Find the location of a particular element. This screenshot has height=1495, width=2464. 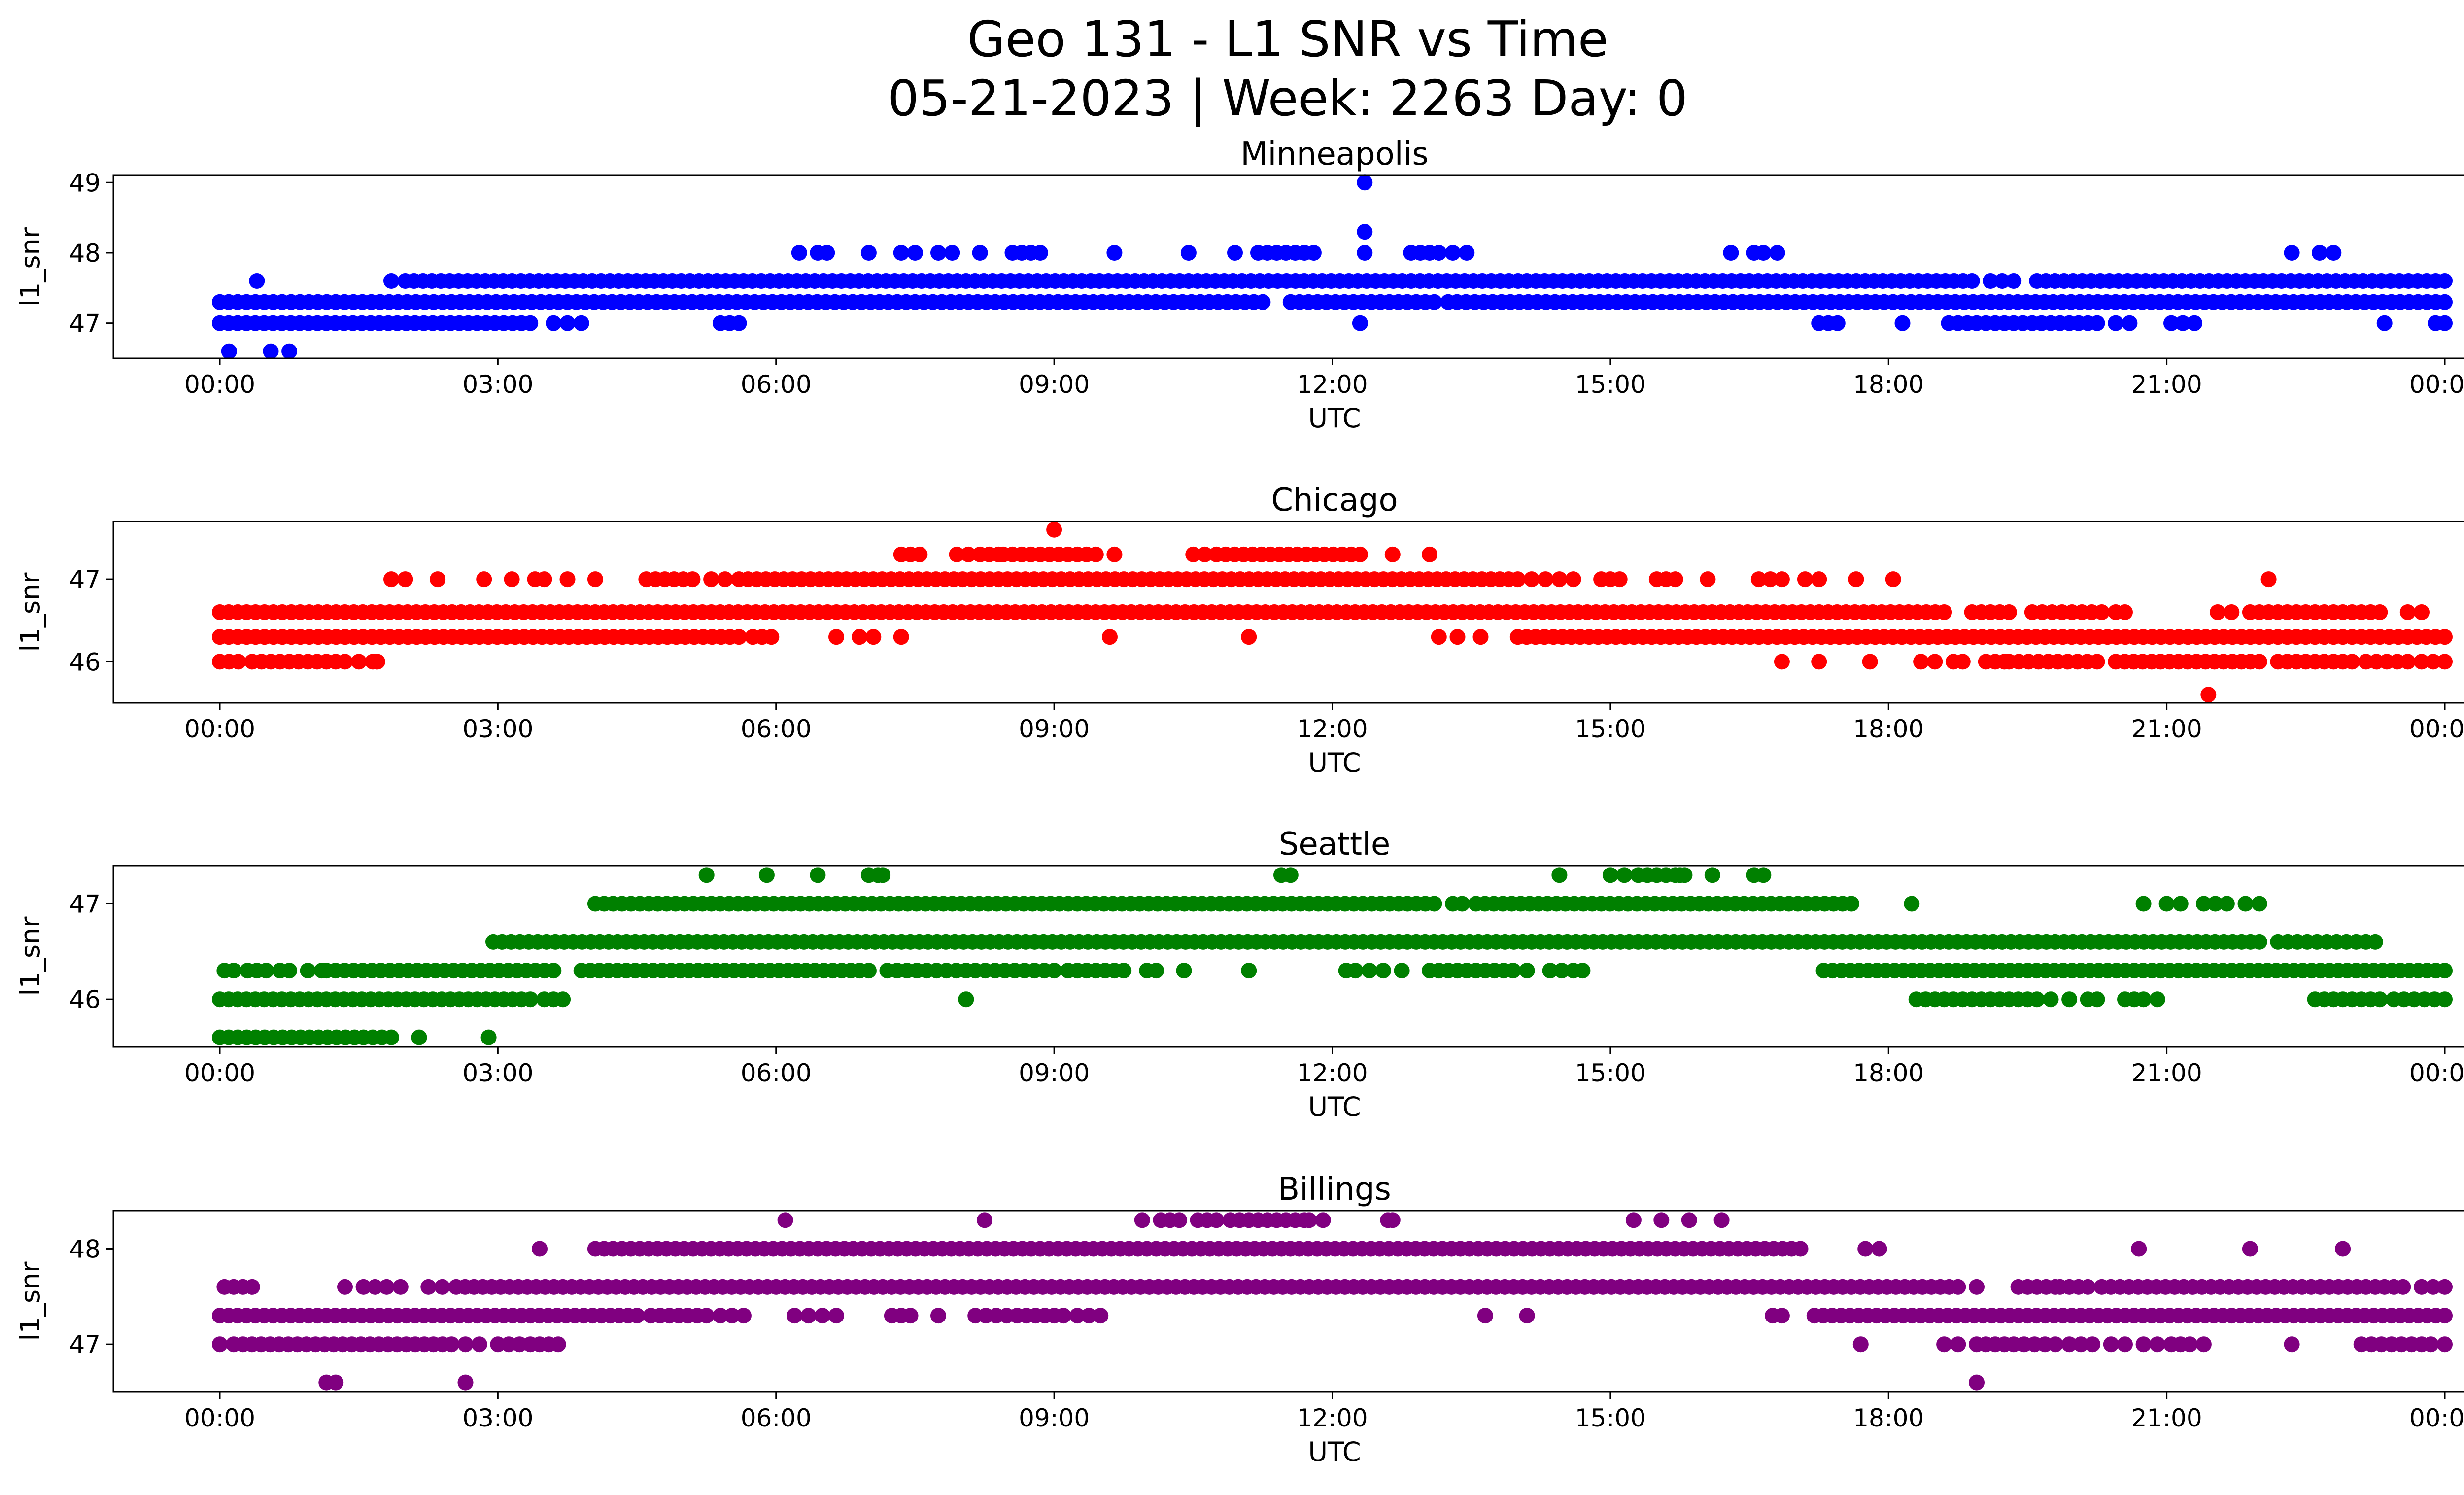

x-axis-label: UTC is located at coordinates (1334, 418).